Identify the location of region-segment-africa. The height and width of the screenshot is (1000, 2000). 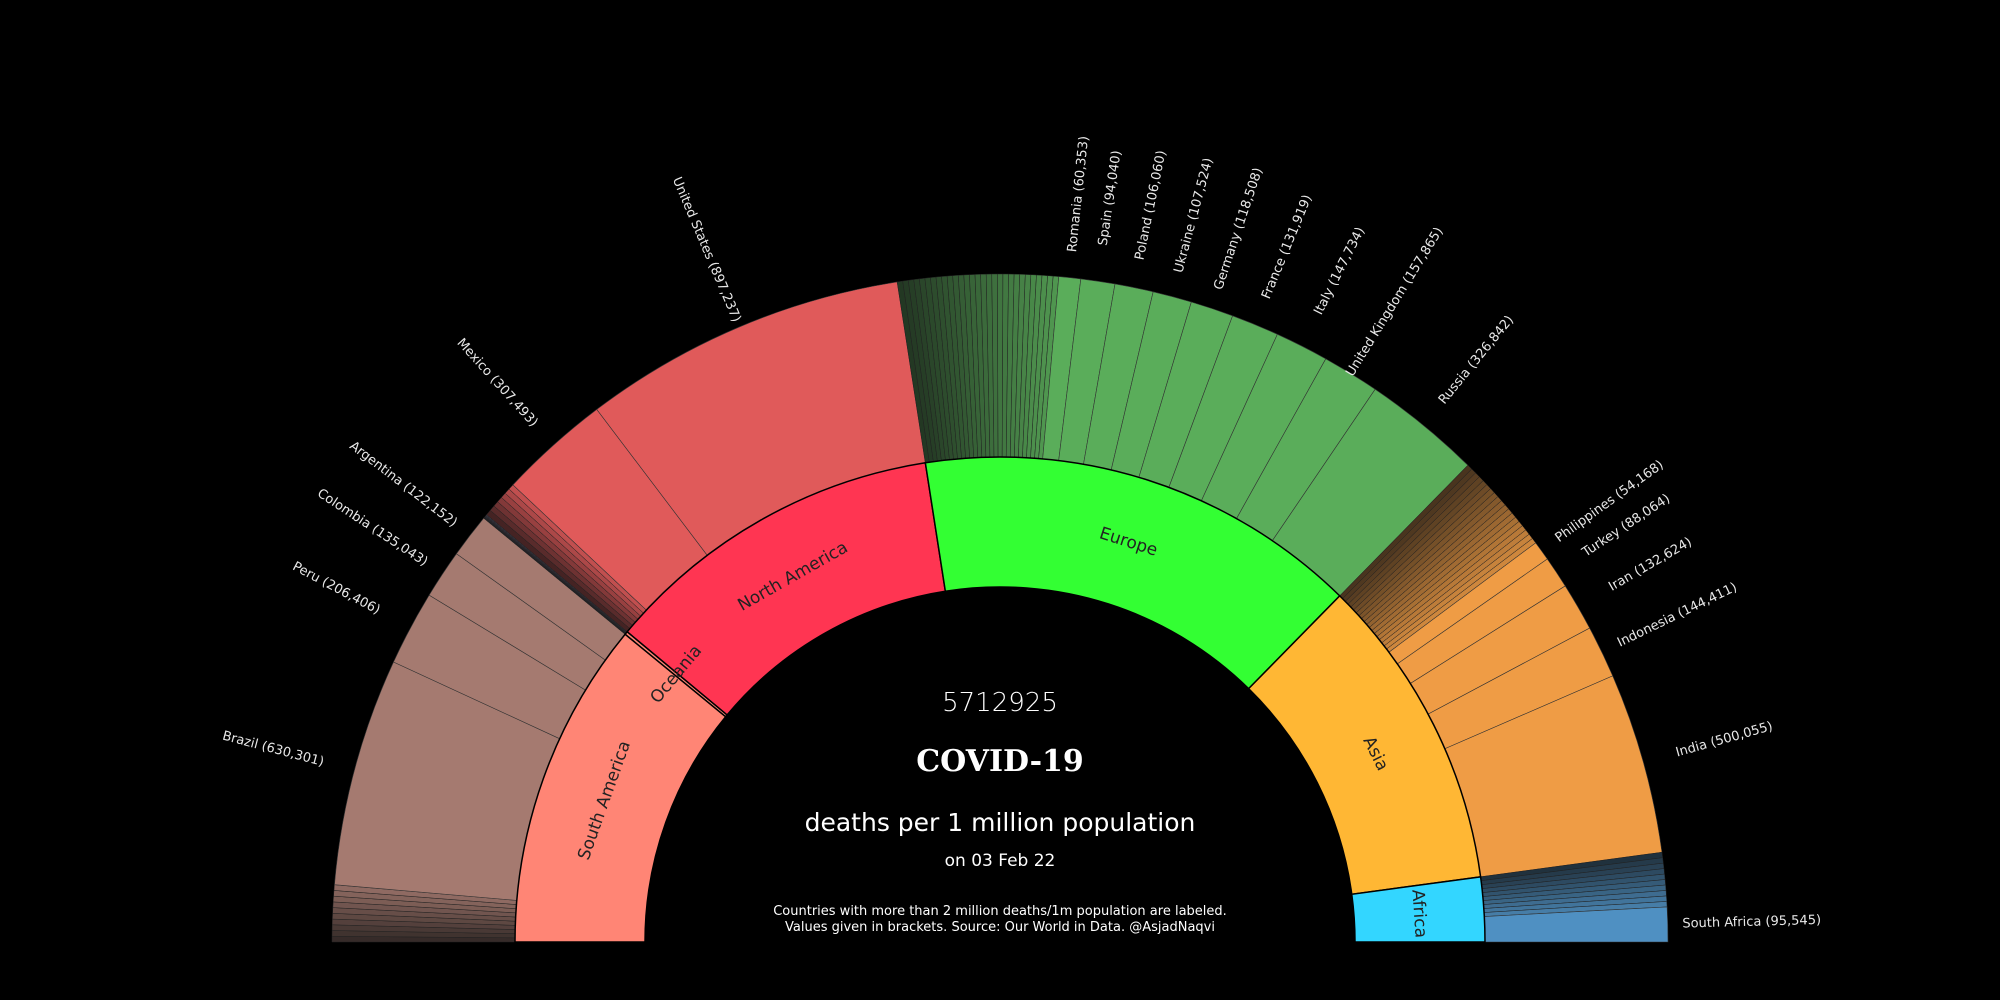
(1418, 909).